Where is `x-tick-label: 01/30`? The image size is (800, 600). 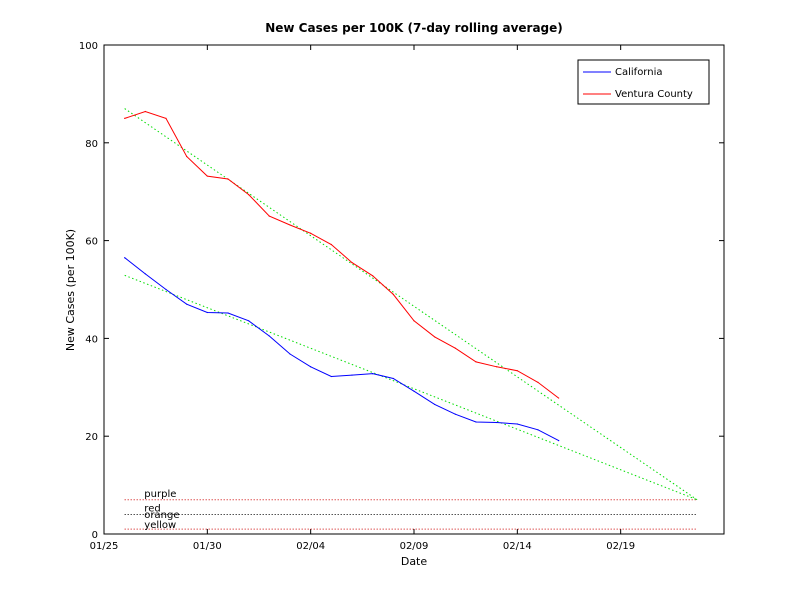
x-tick-label: 01/30 is located at coordinates (207, 546).